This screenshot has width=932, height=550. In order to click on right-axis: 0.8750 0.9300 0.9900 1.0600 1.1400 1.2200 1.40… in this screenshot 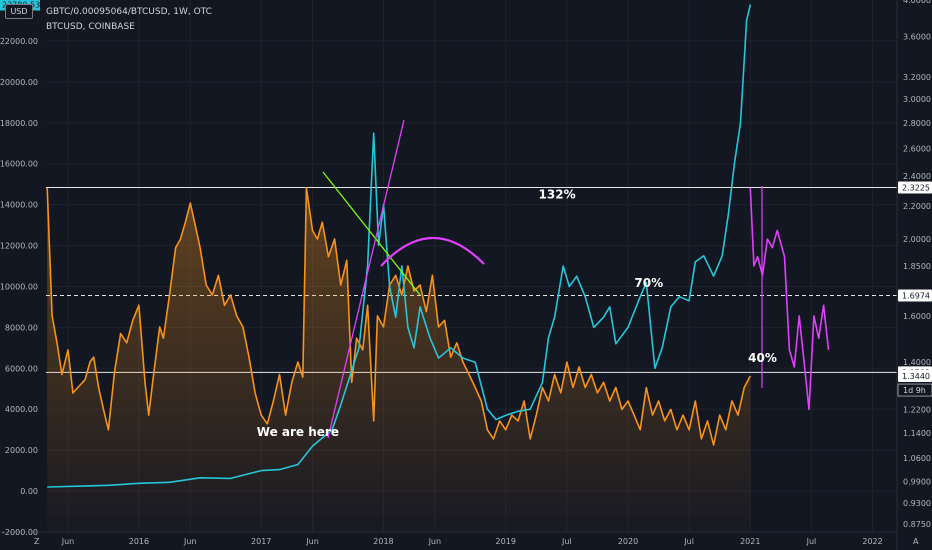, I will do `click(914, 264)`.